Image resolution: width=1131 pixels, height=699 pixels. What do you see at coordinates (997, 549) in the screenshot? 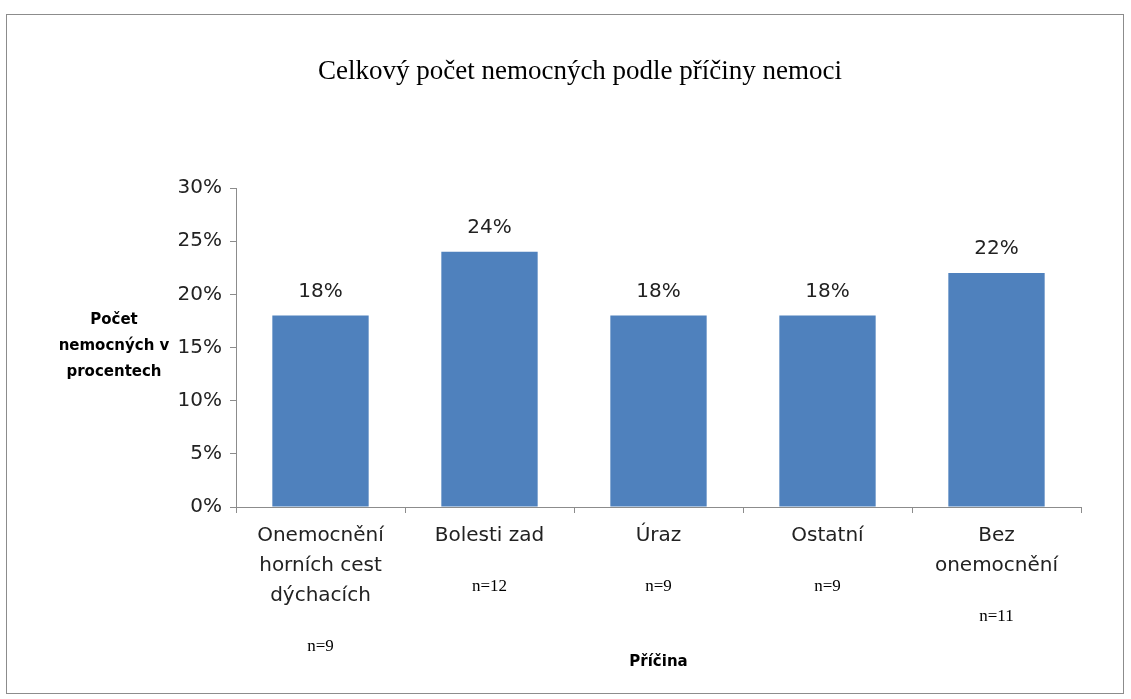
I see `x-tick-label: Bez onemocnění` at bounding box center [997, 549].